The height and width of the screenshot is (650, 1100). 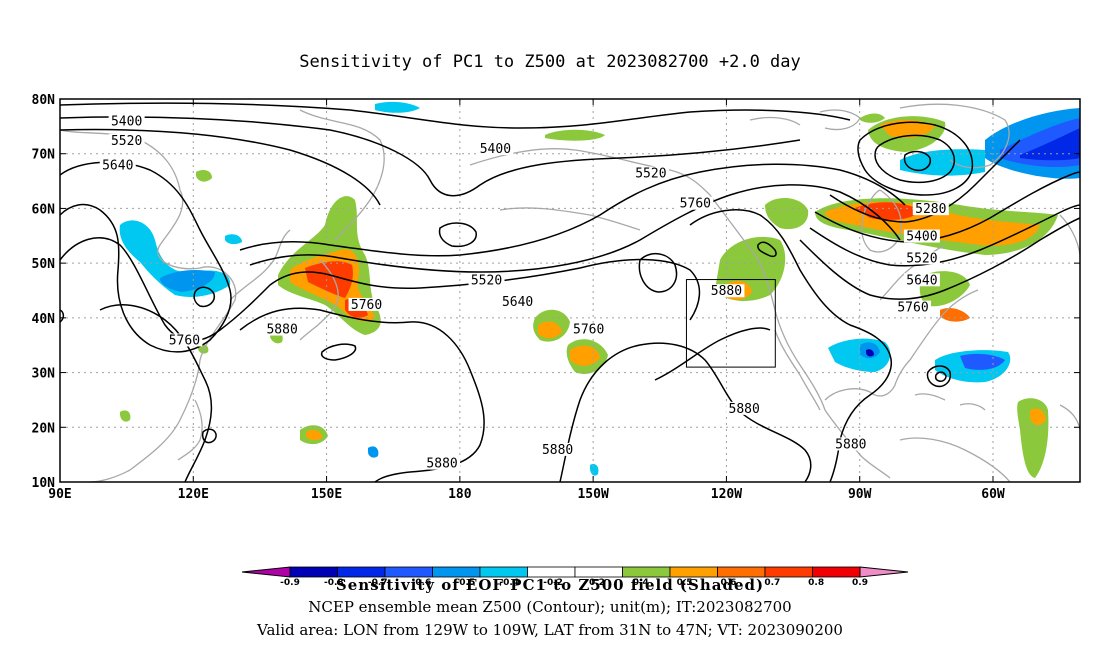 I want to click on shade-blue-china, so click(x=187, y=281).